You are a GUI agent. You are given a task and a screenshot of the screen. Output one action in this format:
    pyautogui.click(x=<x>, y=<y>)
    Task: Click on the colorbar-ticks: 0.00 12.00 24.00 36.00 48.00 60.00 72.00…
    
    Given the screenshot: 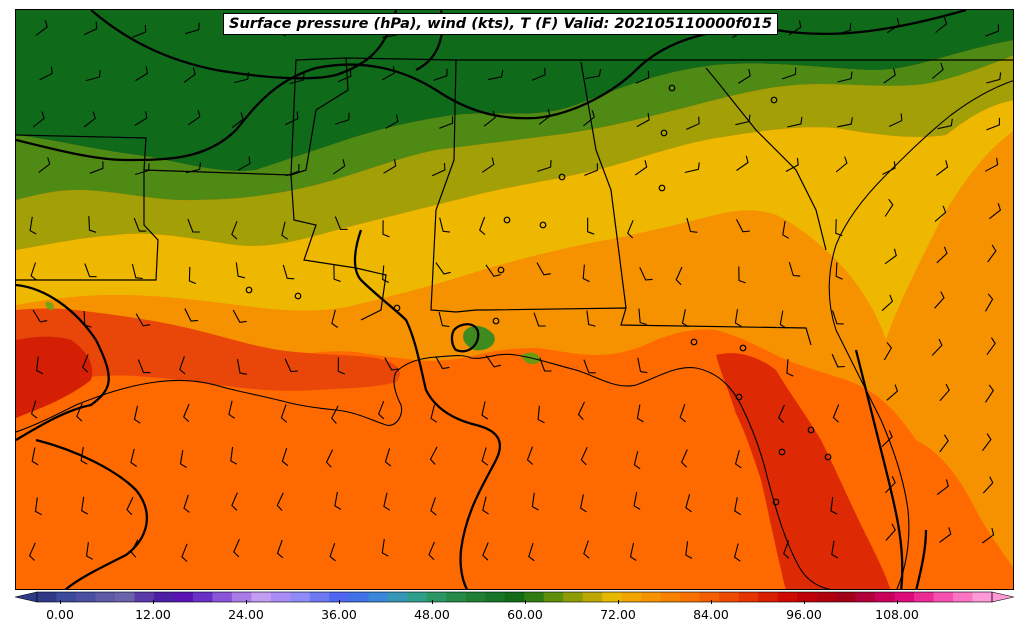 What is the action you would take?
    pyautogui.click(x=511, y=615)
    